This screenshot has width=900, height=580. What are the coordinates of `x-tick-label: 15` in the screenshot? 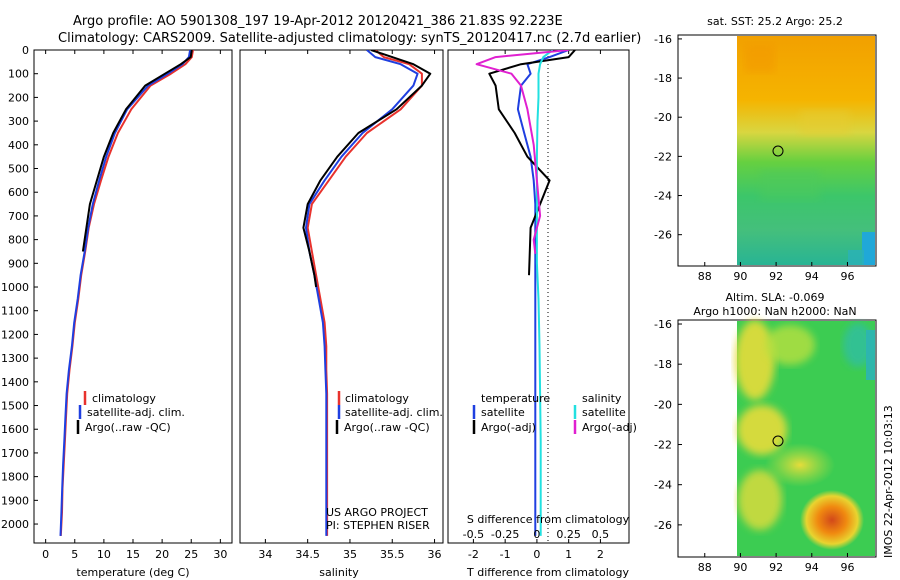 It's located at (133, 554).